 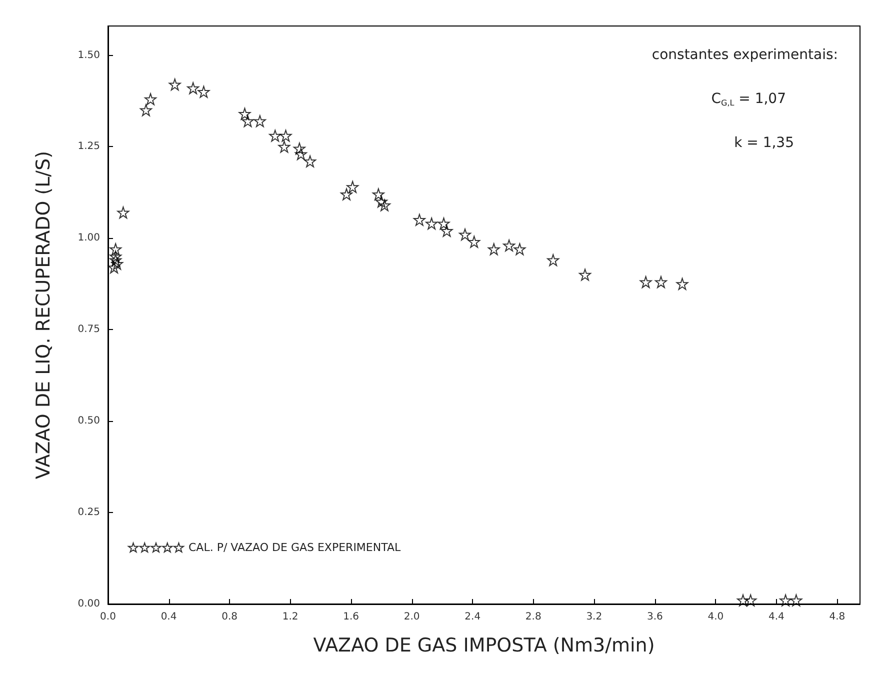 I want to click on x-tick-label: 2.8, so click(x=533, y=617).